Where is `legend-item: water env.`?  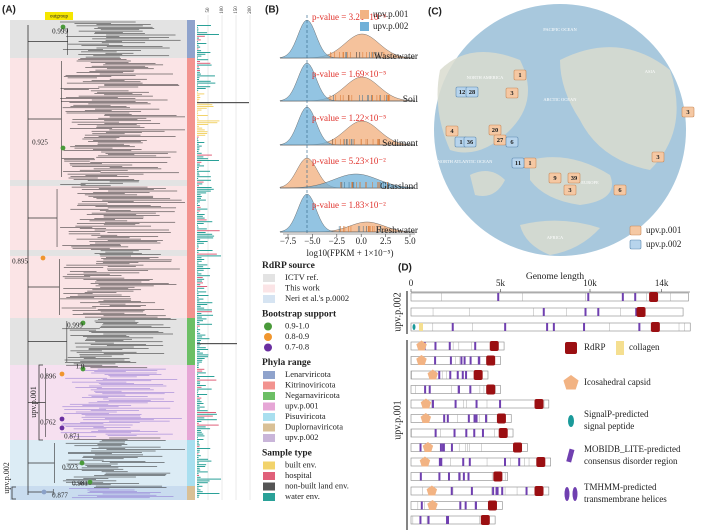
legend-item: water env. is located at coordinates (302, 496).